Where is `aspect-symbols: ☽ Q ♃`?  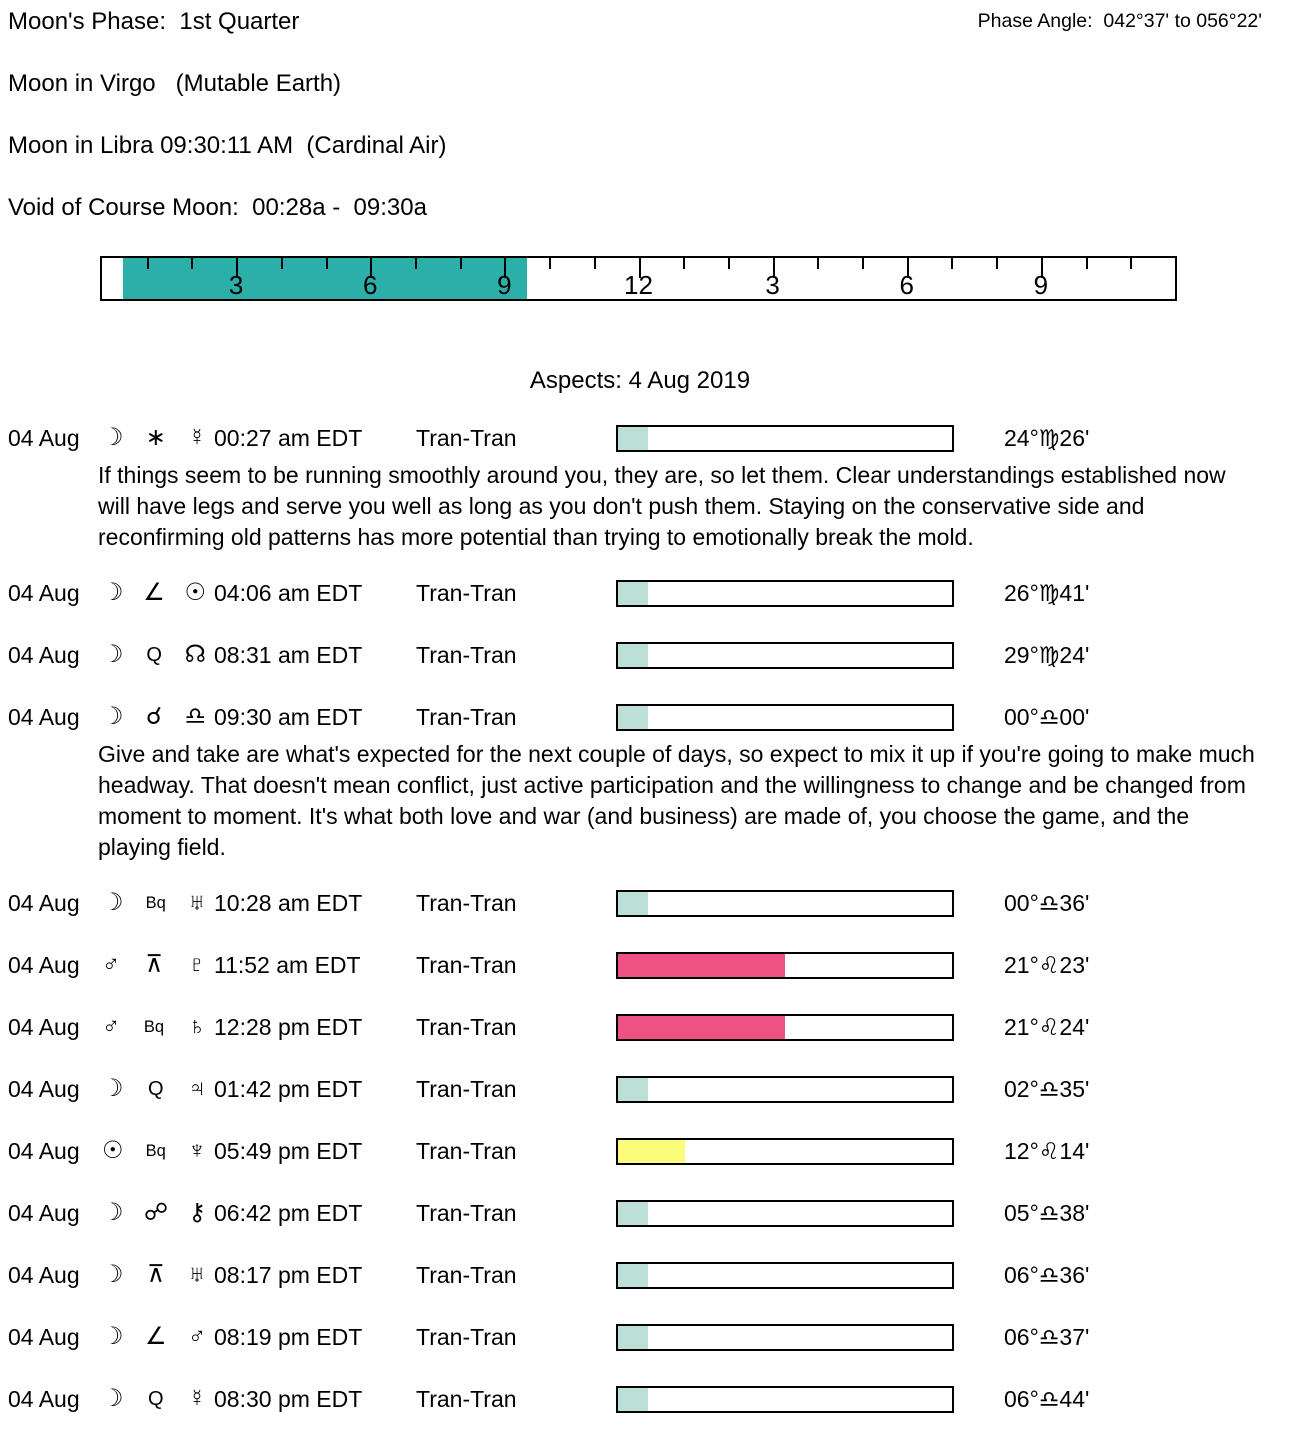 aspect-symbols: ☽ Q ♃ is located at coordinates (154, 1089).